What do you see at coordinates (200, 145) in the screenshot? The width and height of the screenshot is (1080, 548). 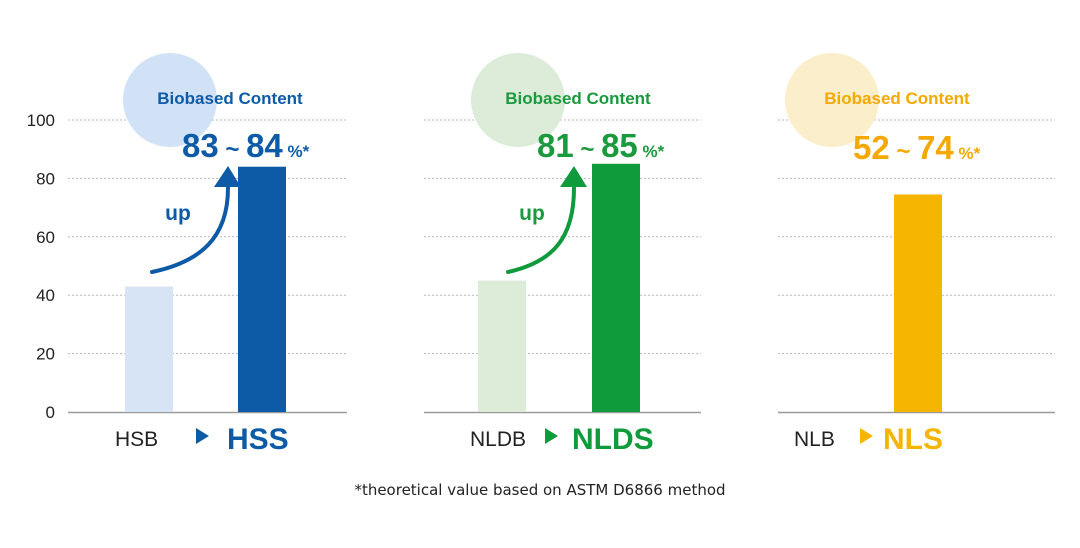 I see `range-part: 83` at bounding box center [200, 145].